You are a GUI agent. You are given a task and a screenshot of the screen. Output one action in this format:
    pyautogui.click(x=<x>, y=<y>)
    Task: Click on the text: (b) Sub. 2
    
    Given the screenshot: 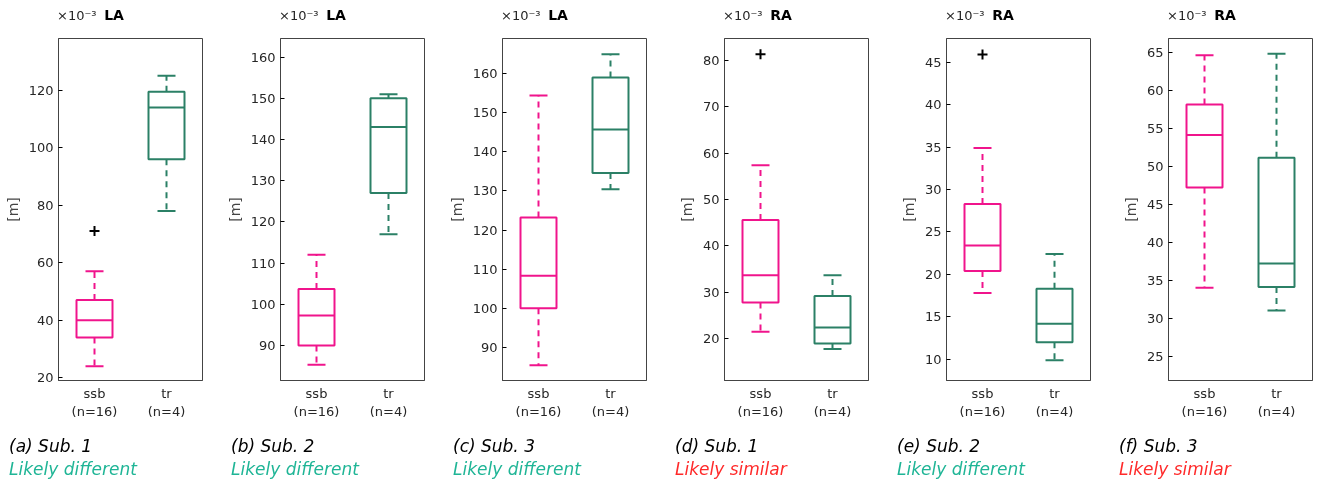 What is the action you would take?
    pyautogui.click(x=273, y=446)
    